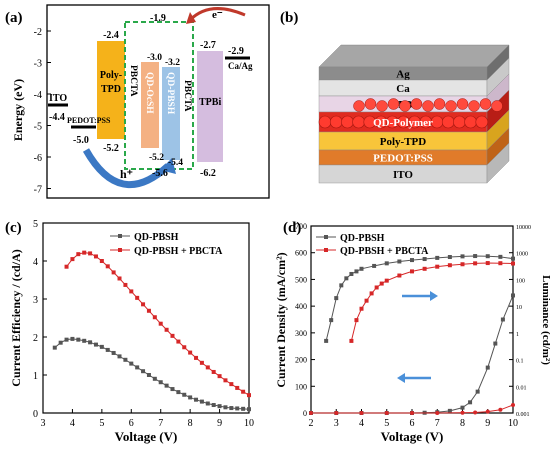  I want to click on panel-d-ytick-label: 500, so click(301, 279).